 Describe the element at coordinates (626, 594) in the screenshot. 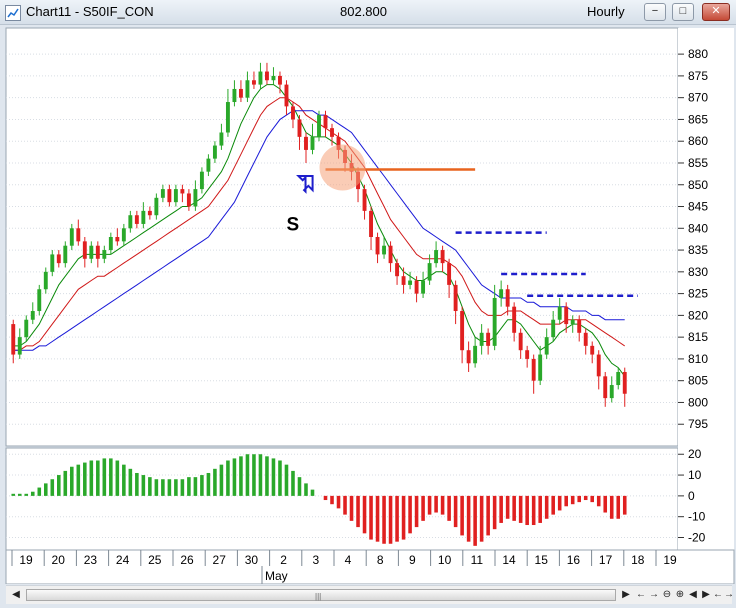

I see `scroll-right-button: ▶` at that location.